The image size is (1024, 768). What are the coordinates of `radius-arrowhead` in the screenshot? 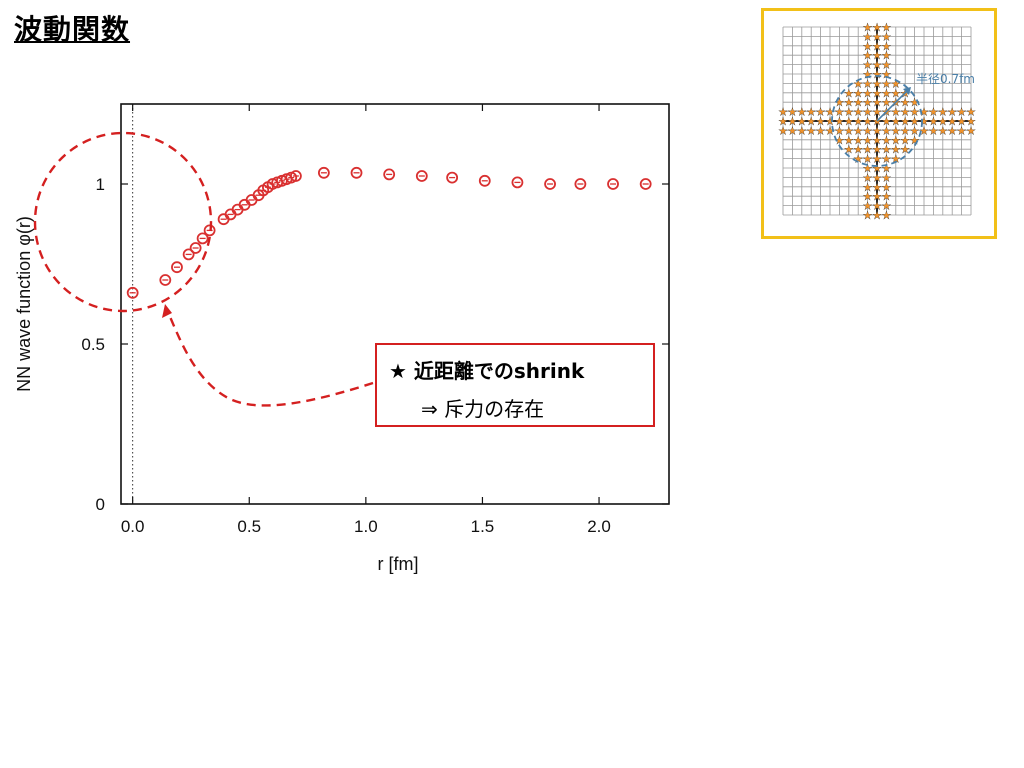 It's located at (907, 91).